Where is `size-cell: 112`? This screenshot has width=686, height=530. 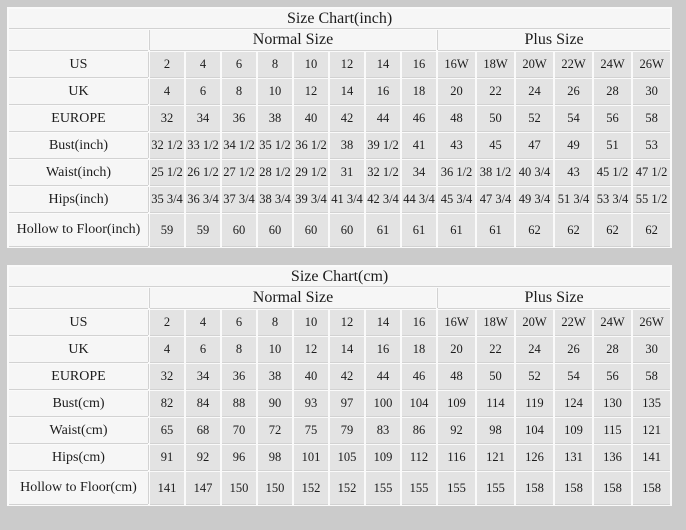 size-cell: 112 is located at coordinates (419, 457).